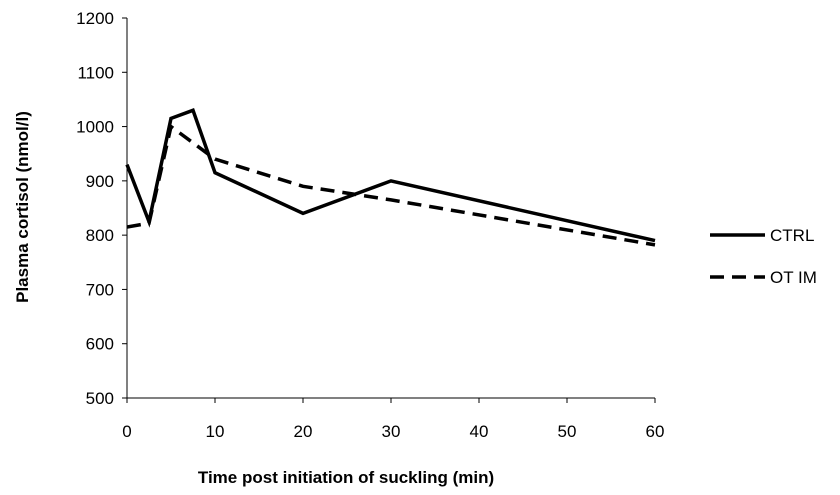 The width and height of the screenshot is (840, 495). Describe the element at coordinates (215, 431) in the screenshot. I see `x-tick-label: 10` at that location.